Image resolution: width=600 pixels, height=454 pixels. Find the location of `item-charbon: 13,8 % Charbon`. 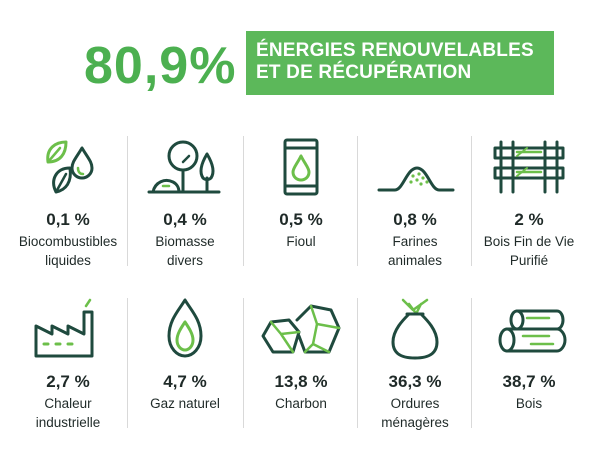

item-charbon: 13,8 % Charbon is located at coordinates (301, 365).